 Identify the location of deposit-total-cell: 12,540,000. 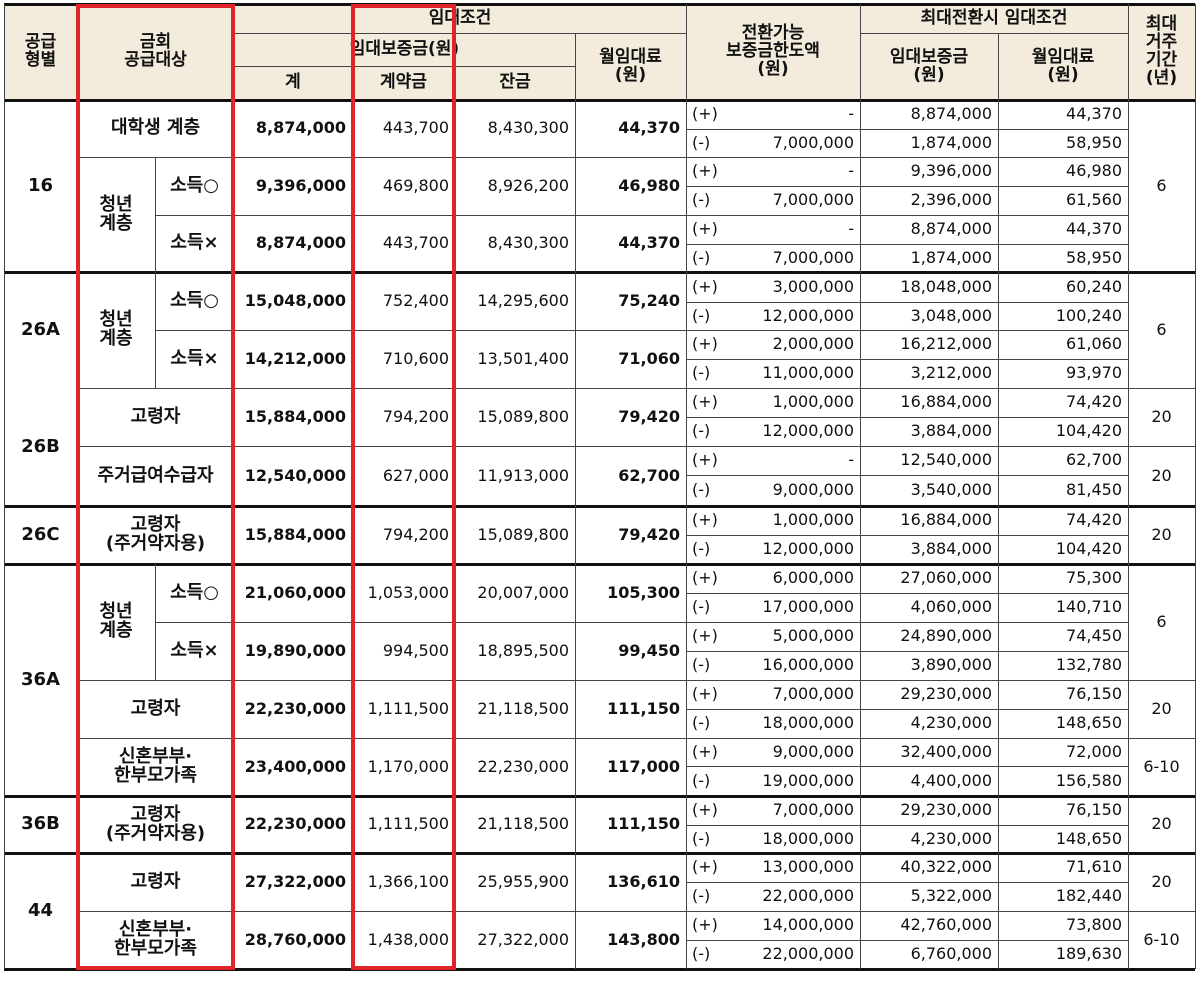
(295, 475).